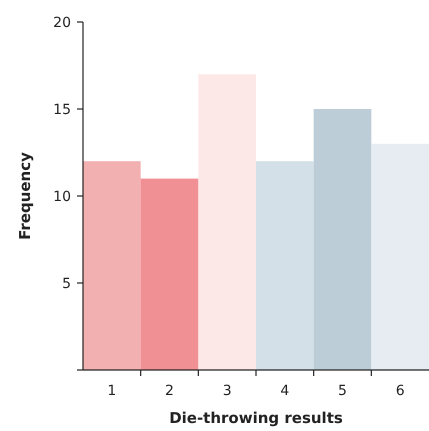  I want to click on x-tick-label: 4, so click(285, 390).